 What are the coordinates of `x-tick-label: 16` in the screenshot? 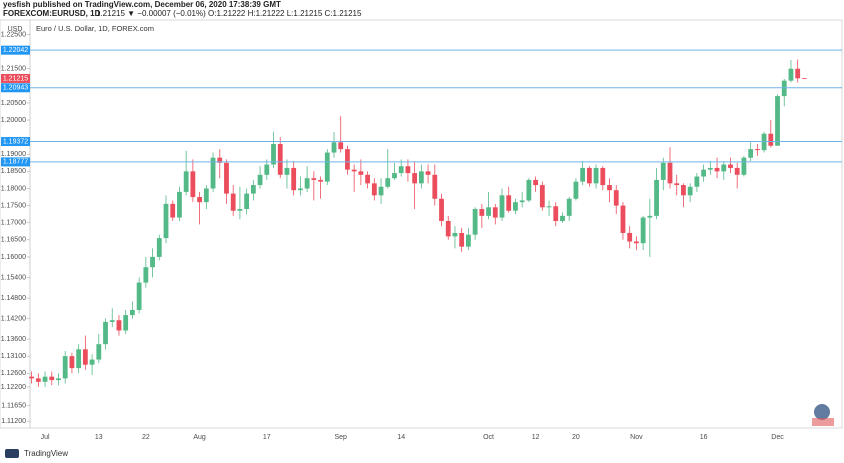 It's located at (704, 437).